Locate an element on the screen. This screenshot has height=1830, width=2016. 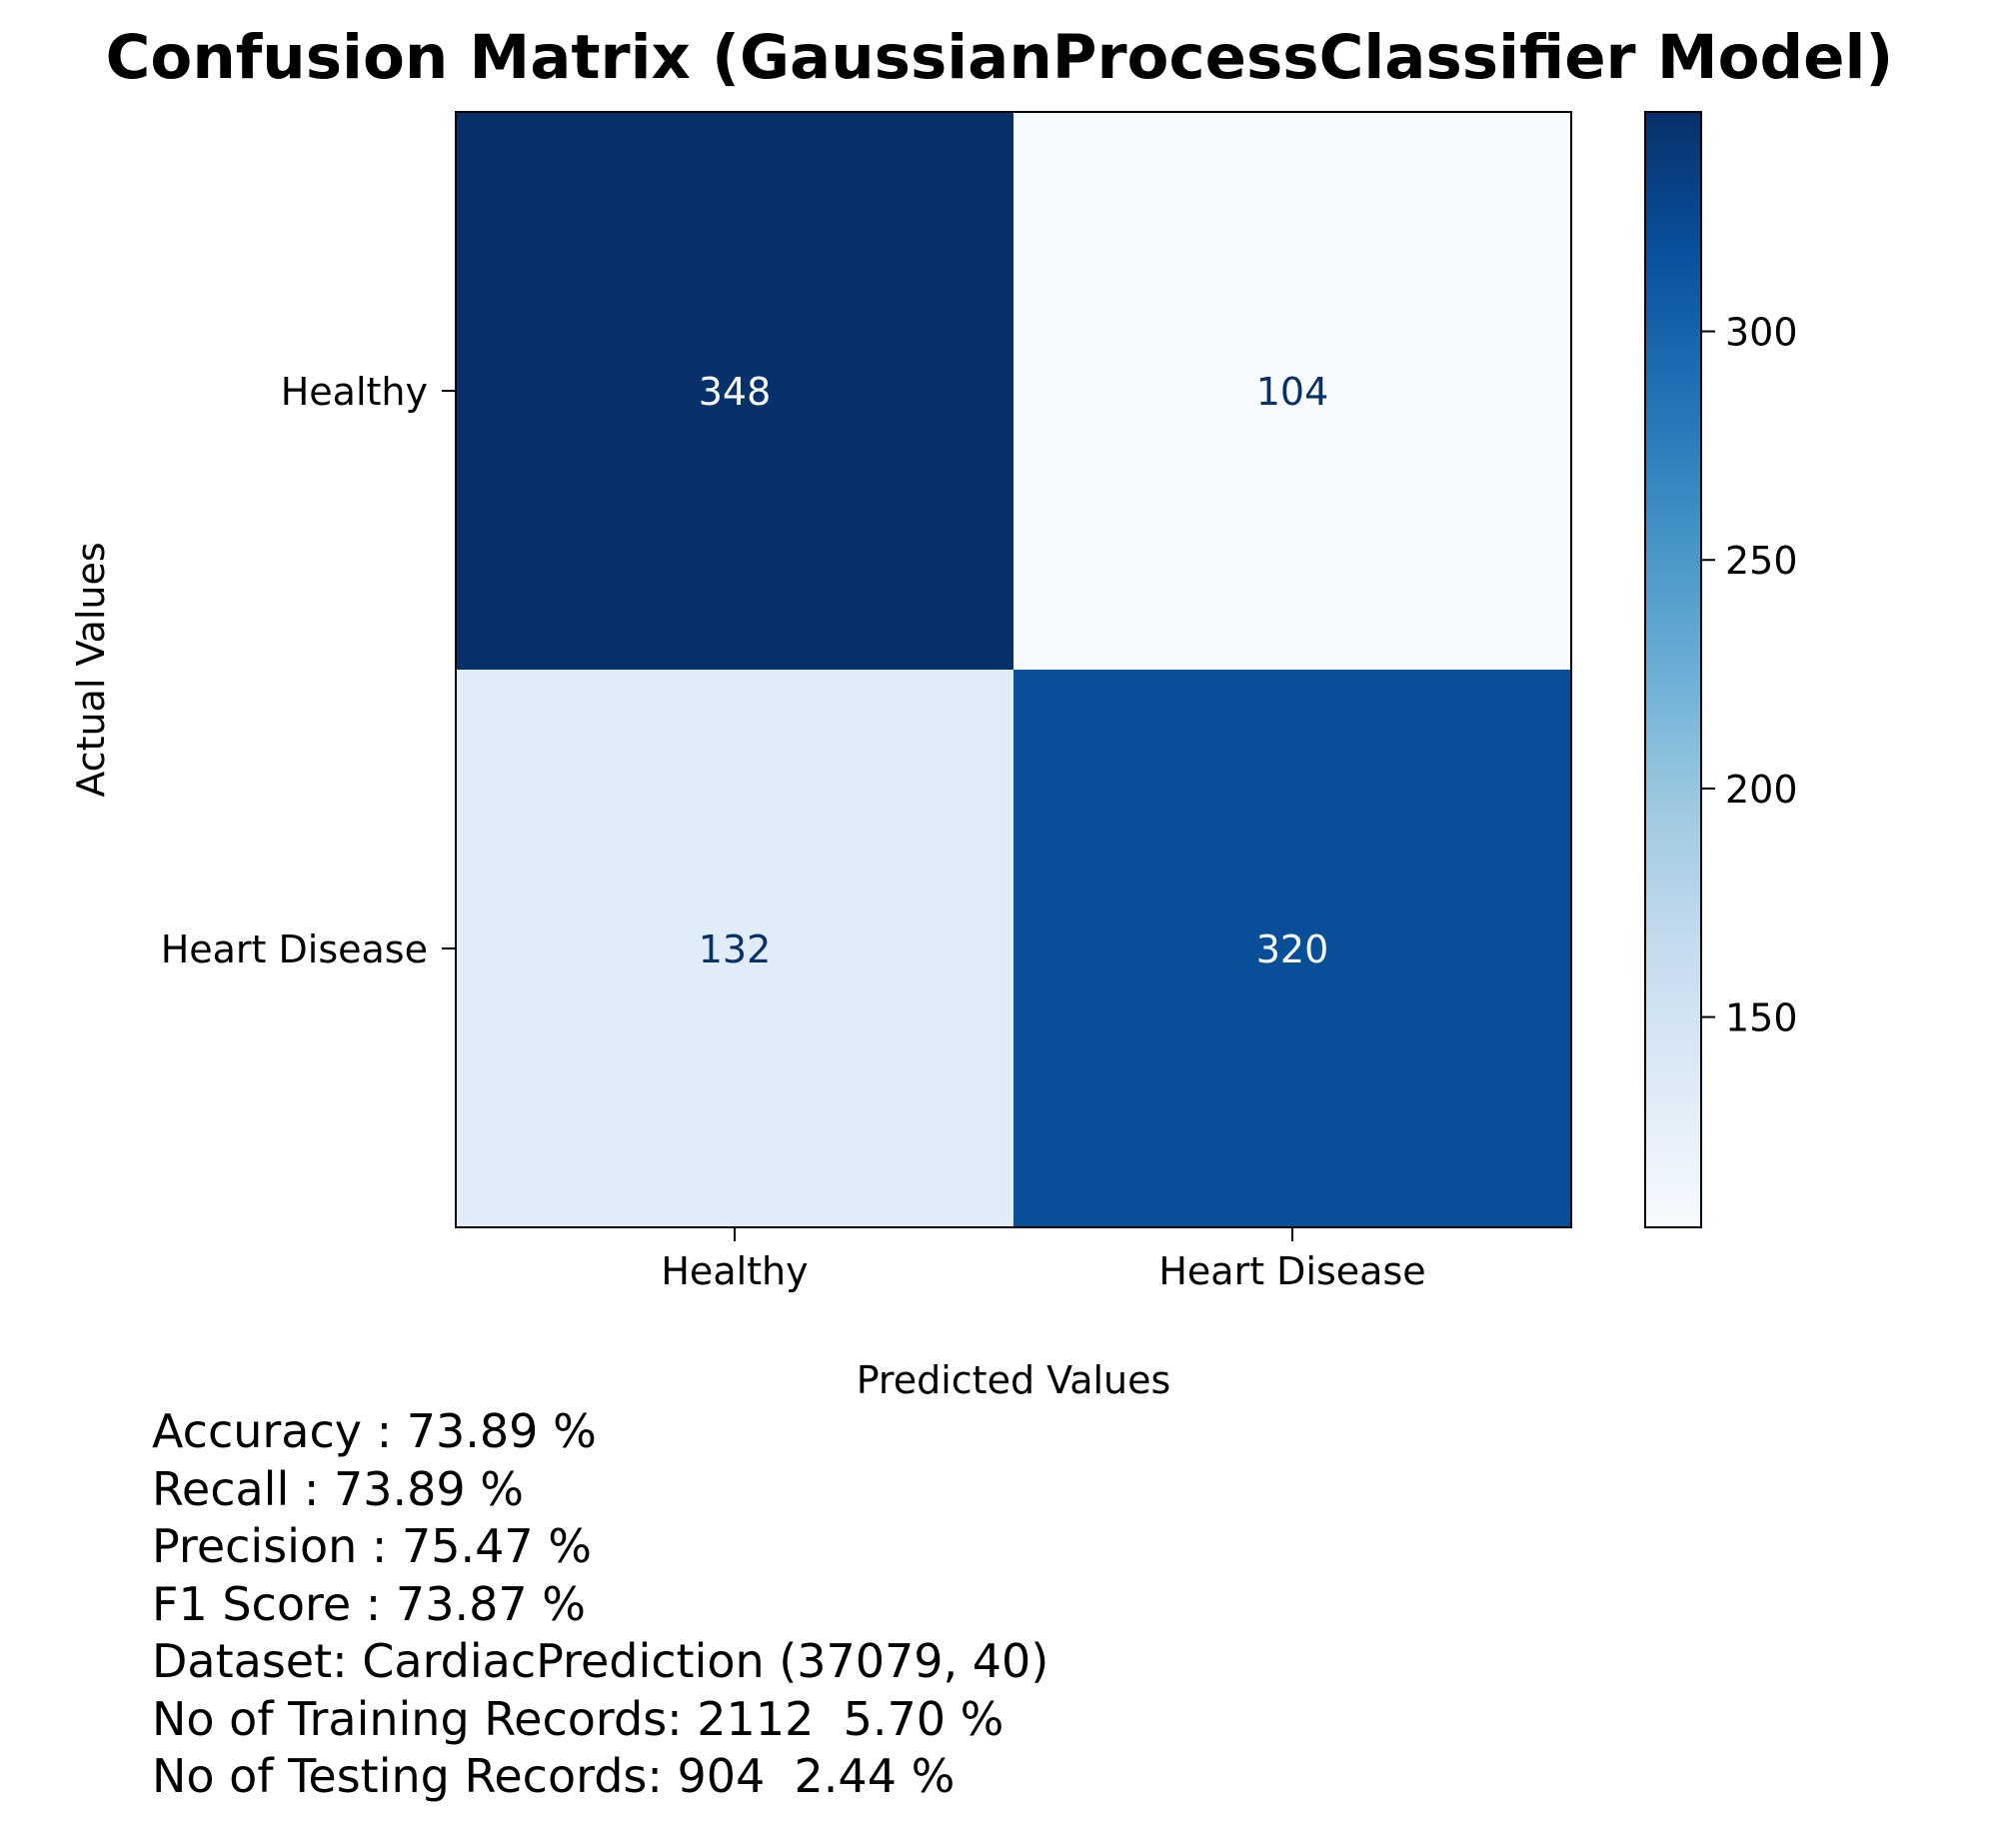
x-tick-label: Heart Disease is located at coordinates (1292, 1271).